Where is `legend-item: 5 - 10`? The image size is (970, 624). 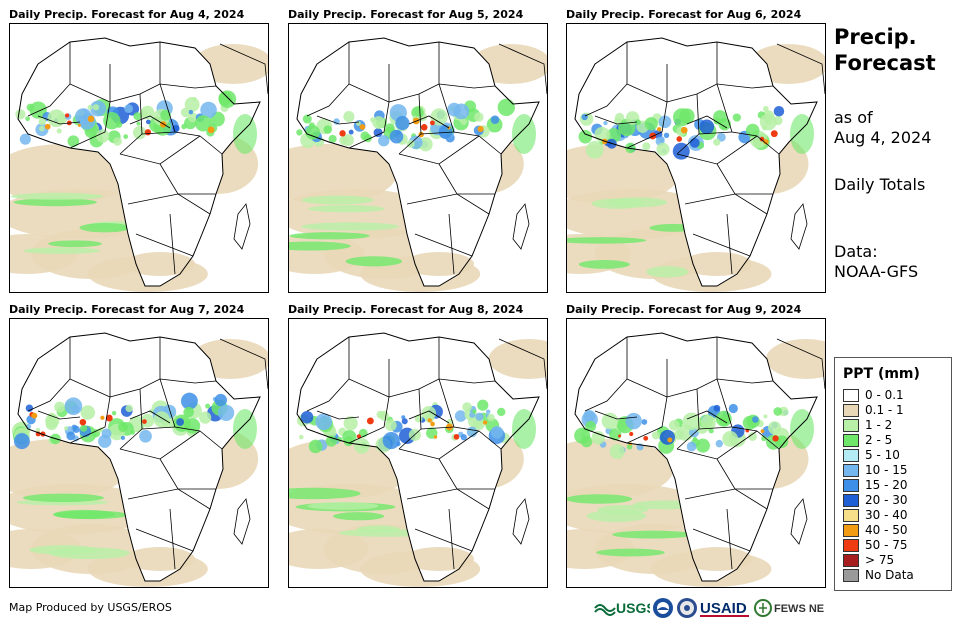 legend-item: 5 - 10 is located at coordinates (895, 455).